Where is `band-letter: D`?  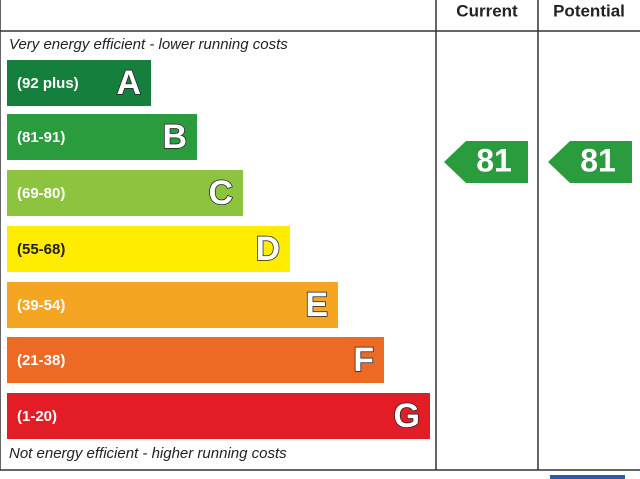
band-letter: D is located at coordinates (267, 249).